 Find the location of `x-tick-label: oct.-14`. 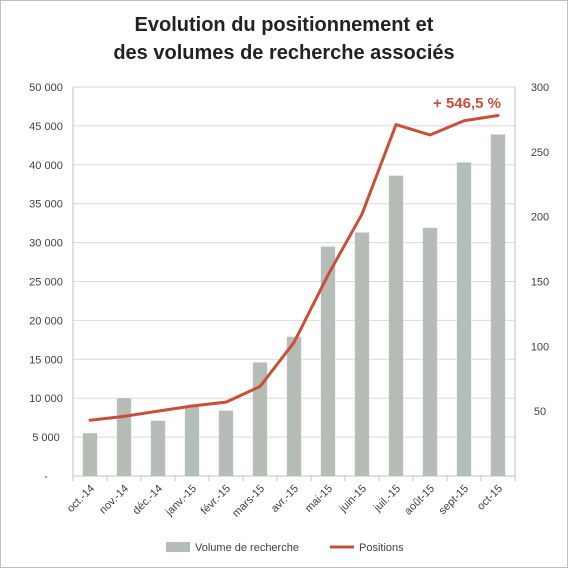

x-tick-label: oct.-14 is located at coordinates (81, 499).